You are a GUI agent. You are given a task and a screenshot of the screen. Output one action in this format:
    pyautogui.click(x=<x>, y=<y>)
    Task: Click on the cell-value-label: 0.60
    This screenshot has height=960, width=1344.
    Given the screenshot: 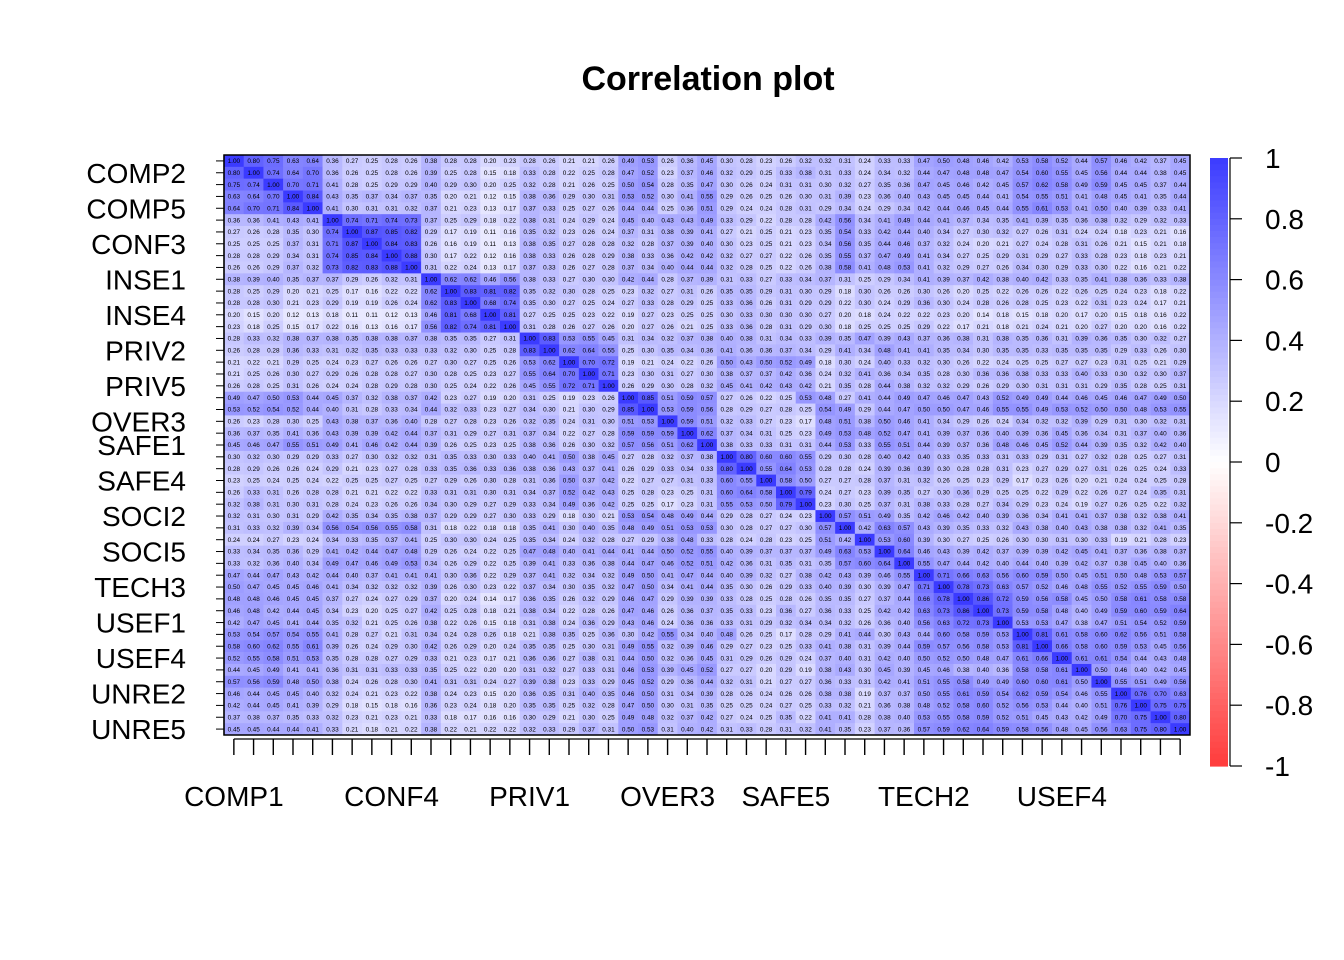 What is the action you would take?
    pyautogui.click(x=1022, y=575)
    